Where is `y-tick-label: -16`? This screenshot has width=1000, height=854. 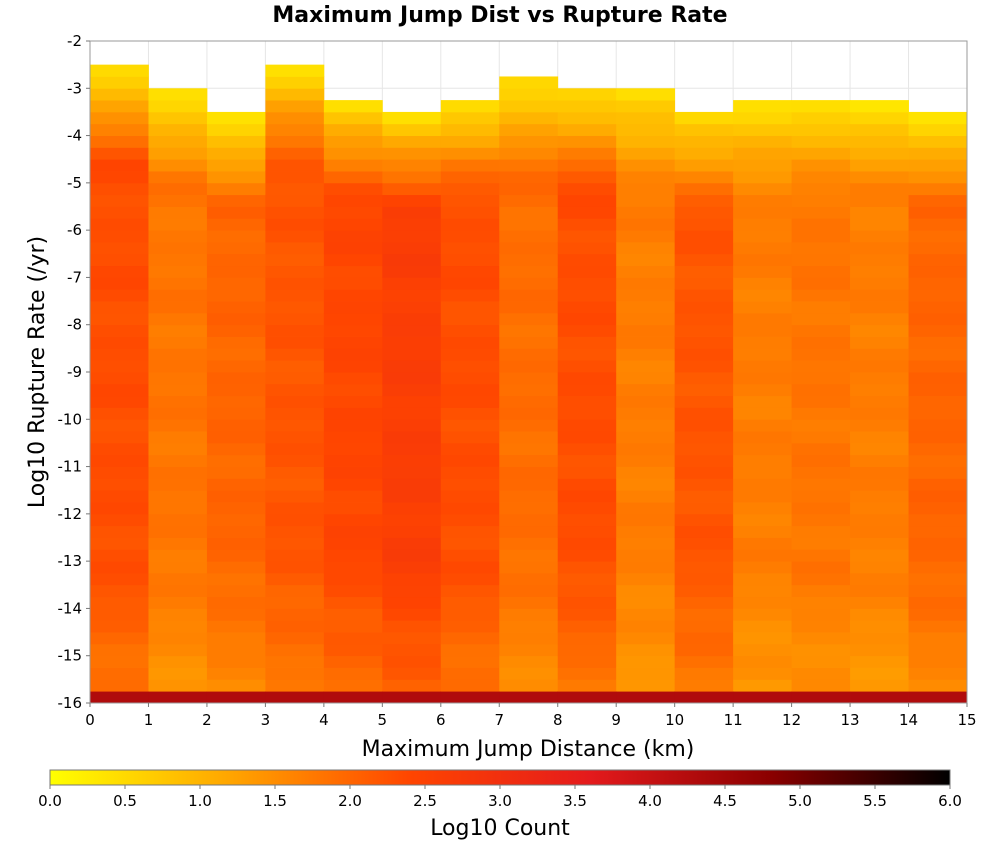 y-tick-label: -16 is located at coordinates (70, 703).